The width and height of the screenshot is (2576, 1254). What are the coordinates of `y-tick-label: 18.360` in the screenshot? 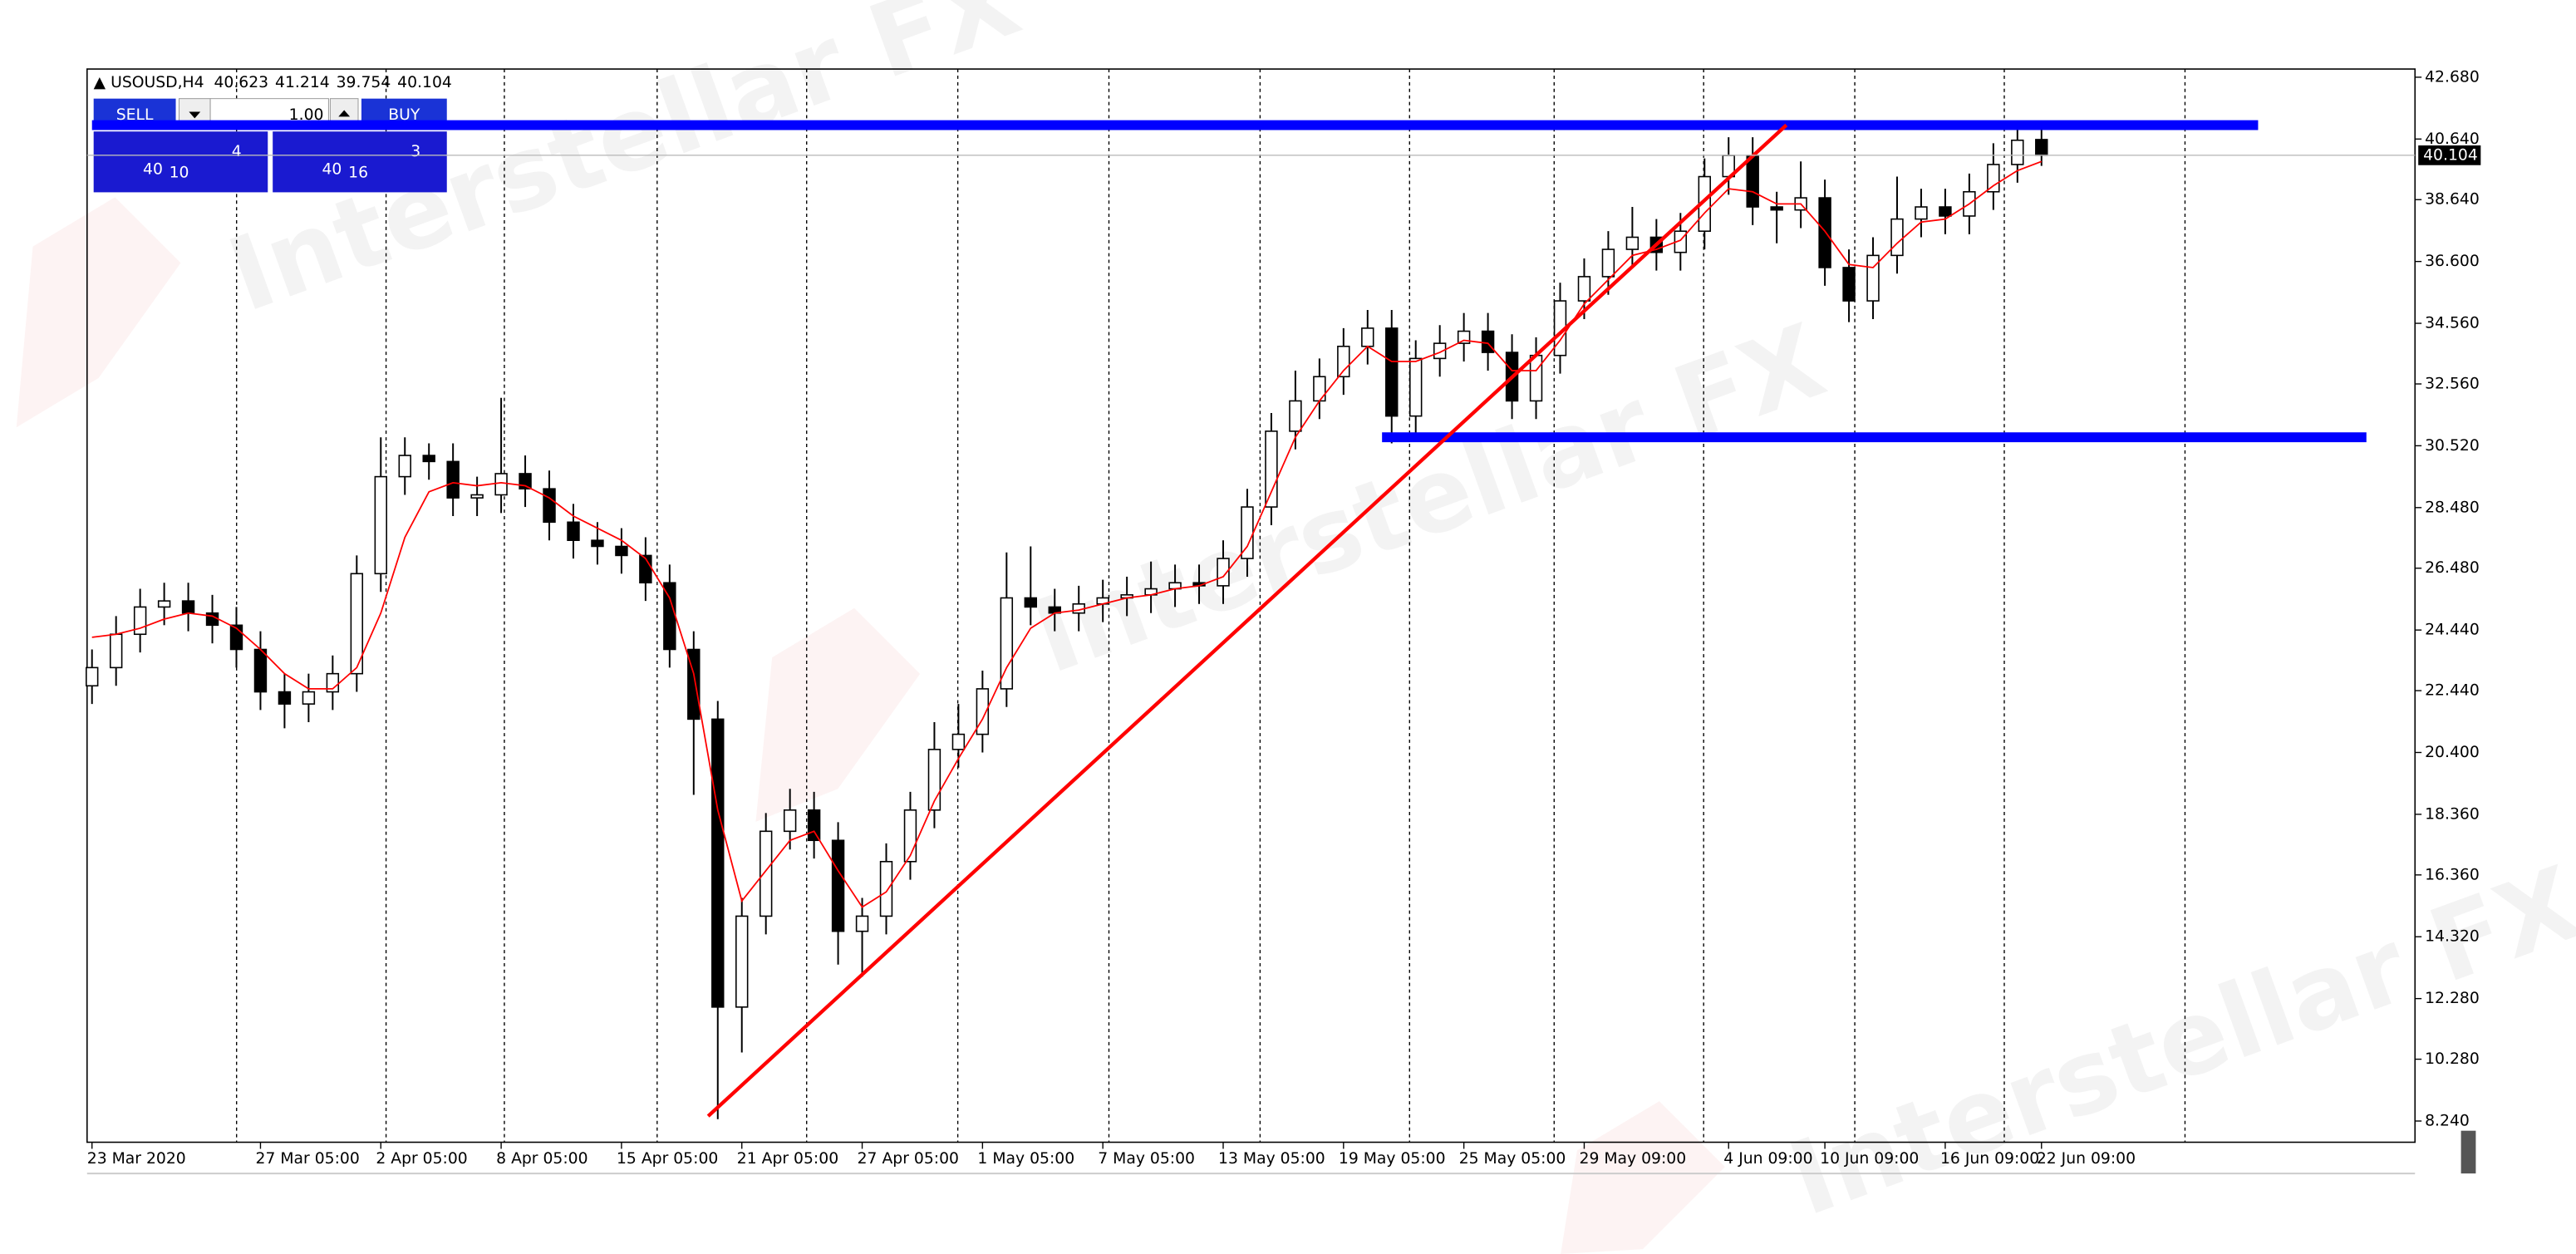 It's located at (2452, 814).